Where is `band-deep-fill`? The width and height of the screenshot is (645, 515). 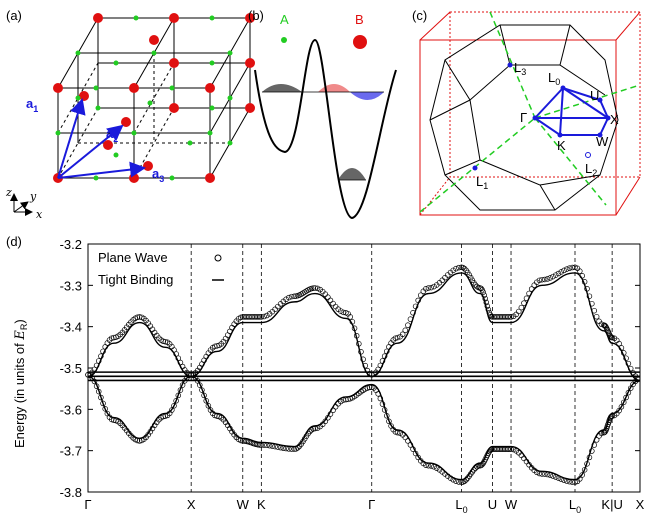
band-deep-fill is located at coordinates (352, 174).